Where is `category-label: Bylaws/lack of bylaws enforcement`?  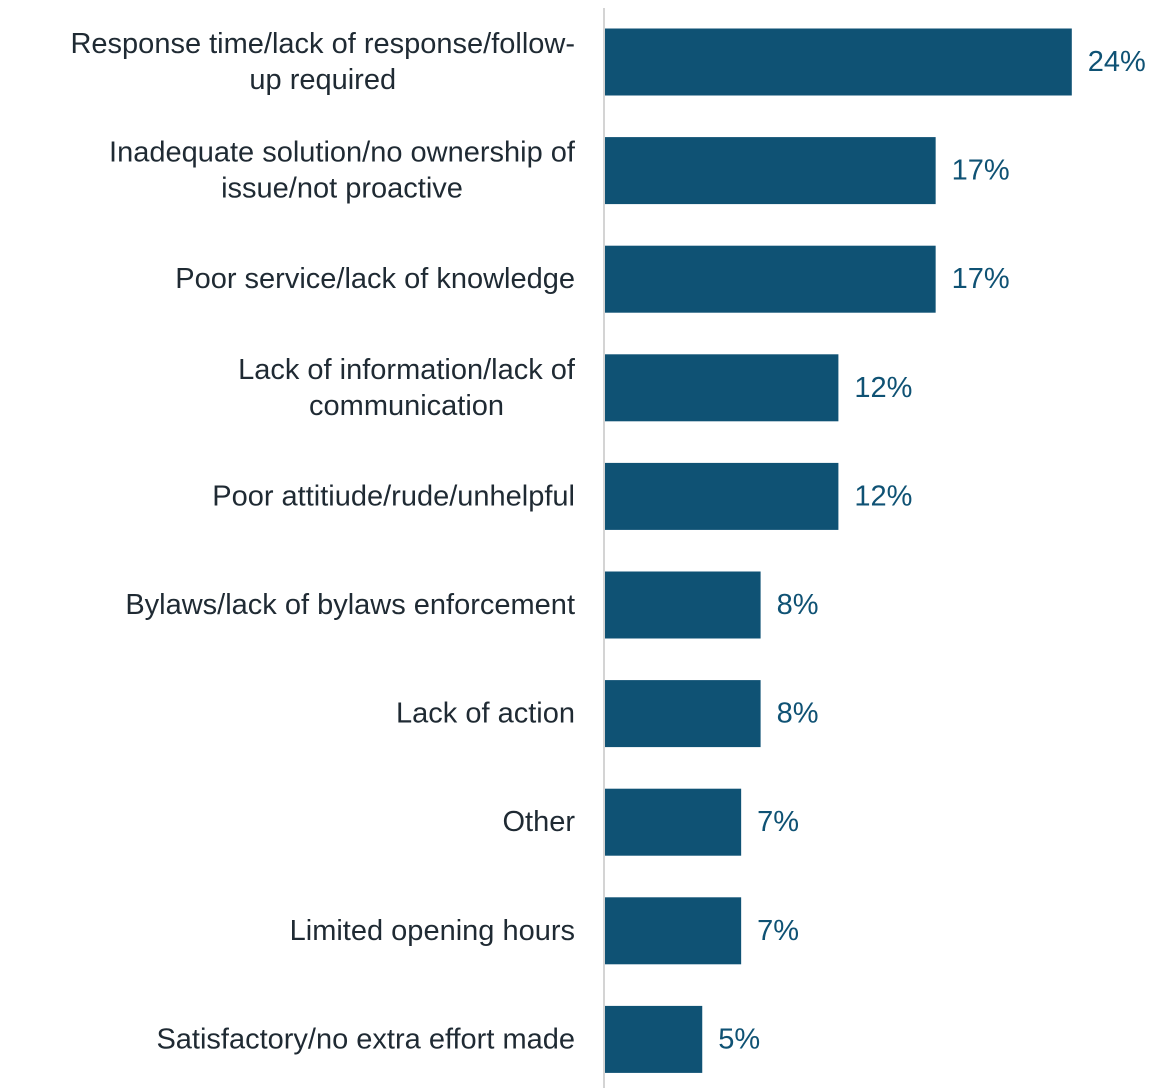 category-label: Bylaws/lack of bylaws enforcement is located at coordinates (350, 605).